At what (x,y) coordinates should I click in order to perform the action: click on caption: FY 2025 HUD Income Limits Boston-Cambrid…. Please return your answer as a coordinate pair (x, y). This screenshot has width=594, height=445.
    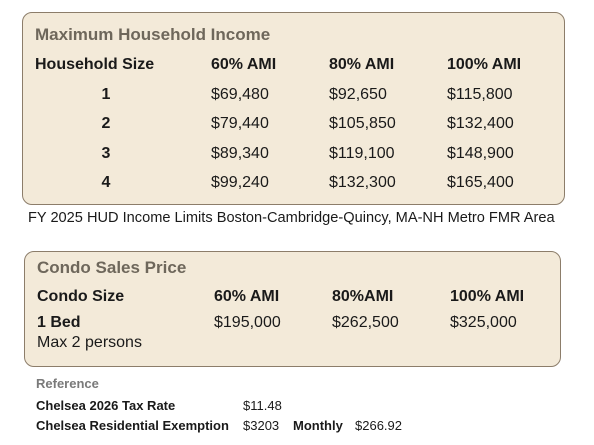
    Looking at the image, I should click on (291, 218).